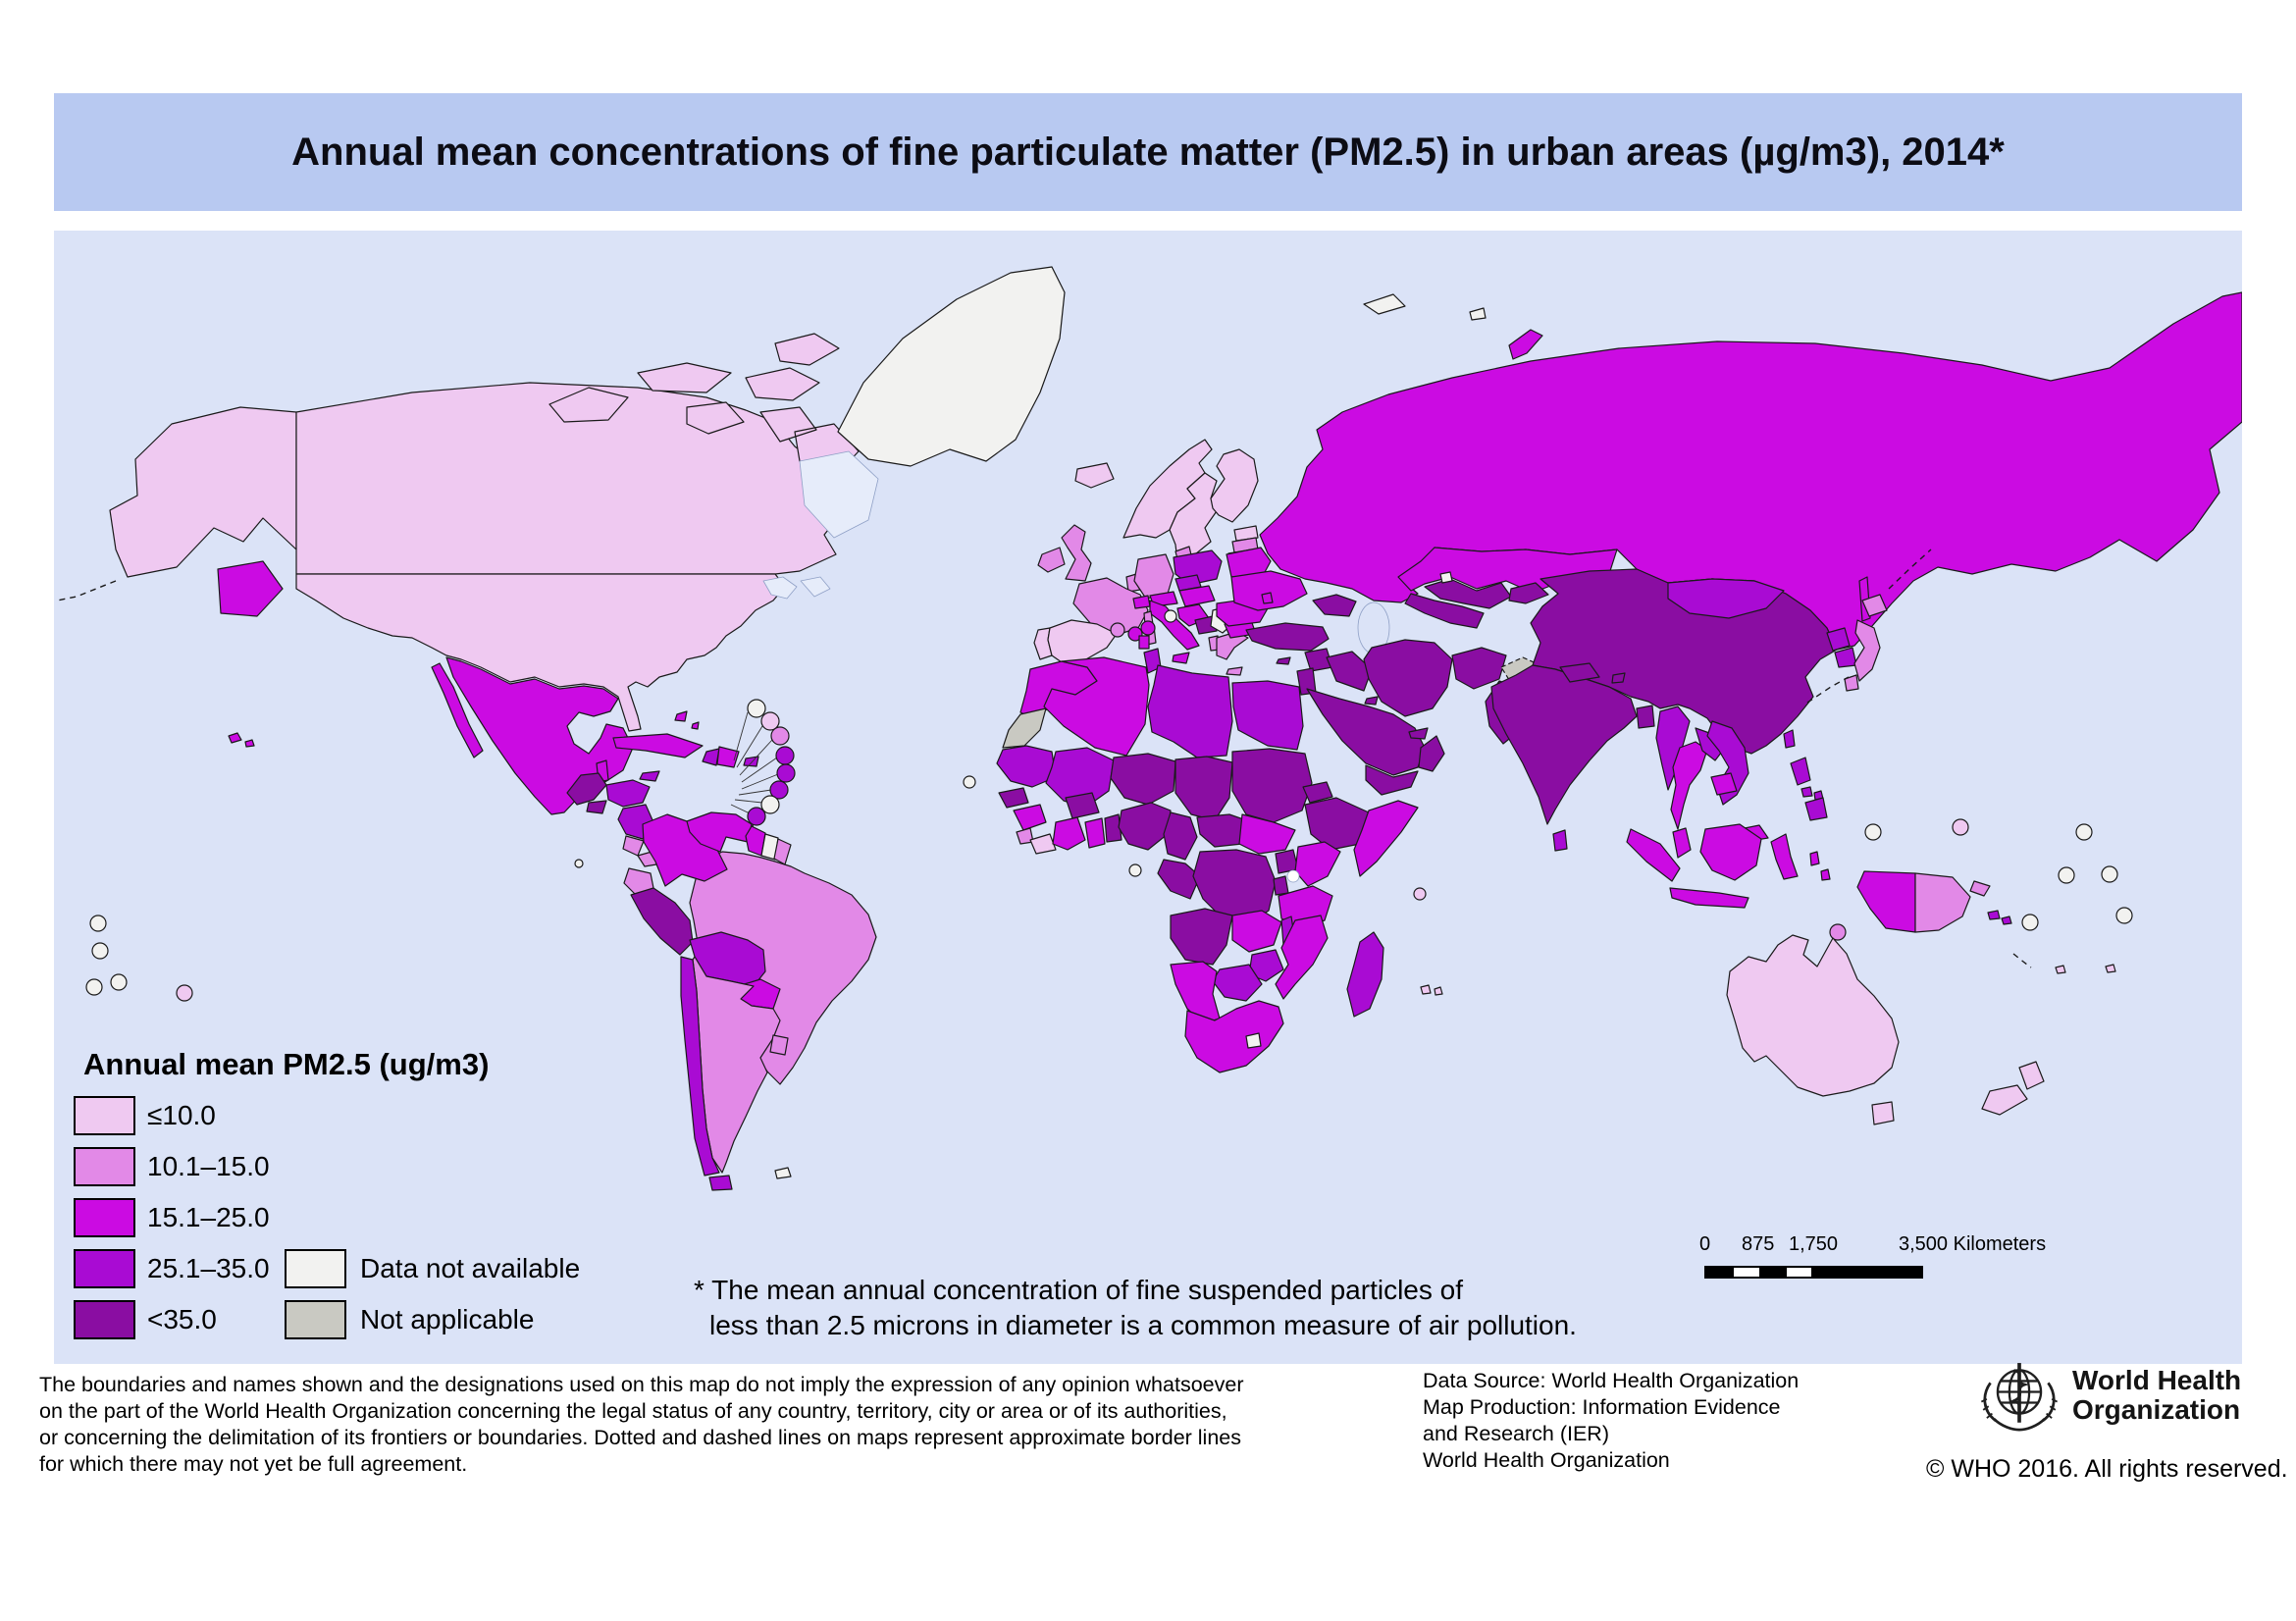 The image size is (2296, 1621). Describe the element at coordinates (1546, 1460) in the screenshot. I see `credits-line-4: World Health Organization` at that location.